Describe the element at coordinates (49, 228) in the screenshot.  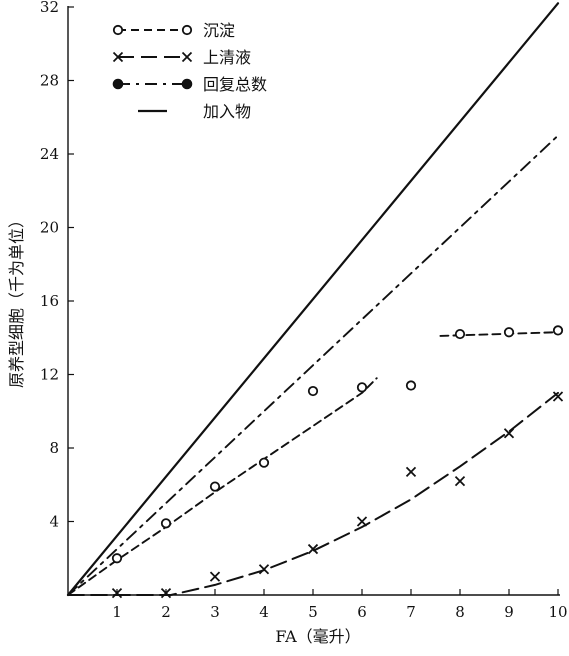
I see `y-tick-label-4: 20` at that location.